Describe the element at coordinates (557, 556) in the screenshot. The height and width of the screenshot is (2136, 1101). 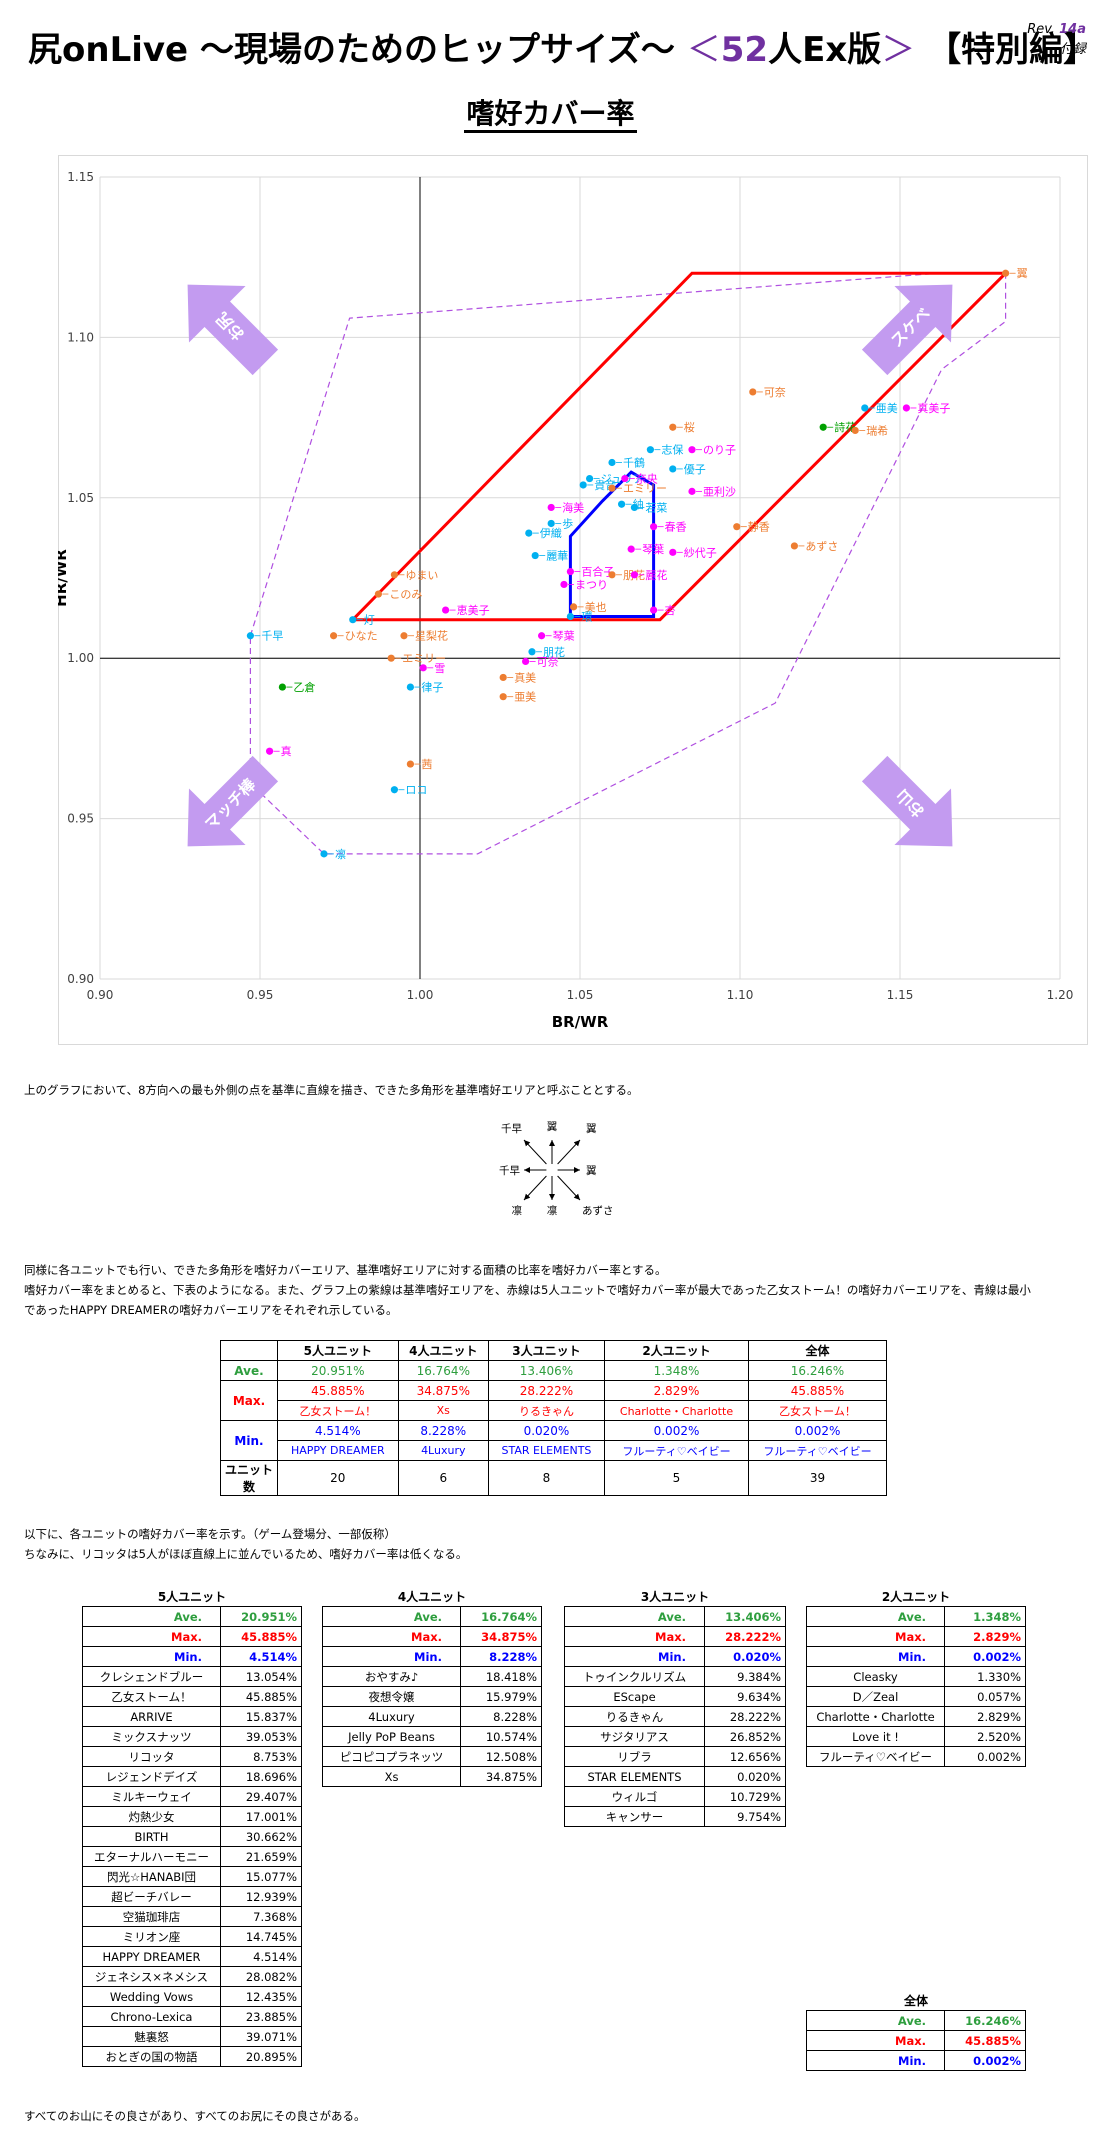
I see `data-point-label: 麗華` at that location.